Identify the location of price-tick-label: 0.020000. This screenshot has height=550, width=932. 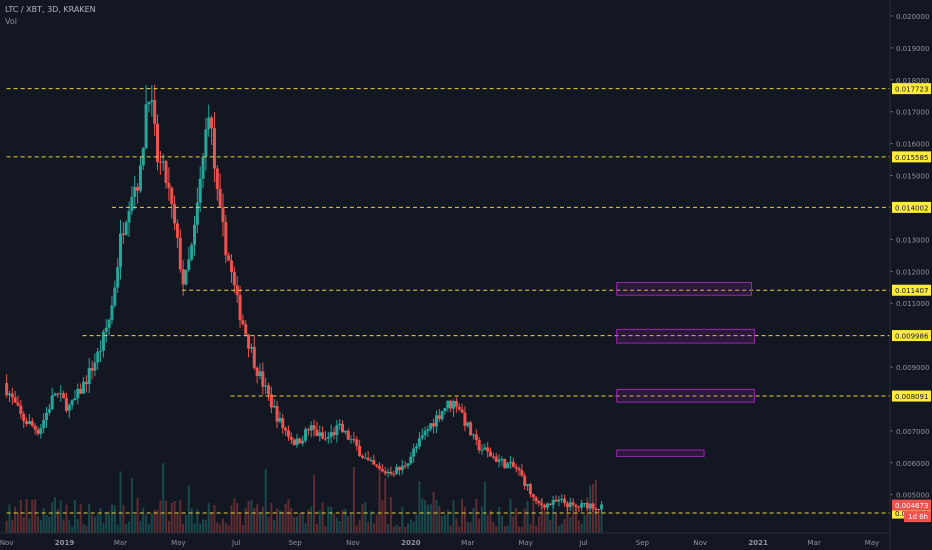
(912, 17).